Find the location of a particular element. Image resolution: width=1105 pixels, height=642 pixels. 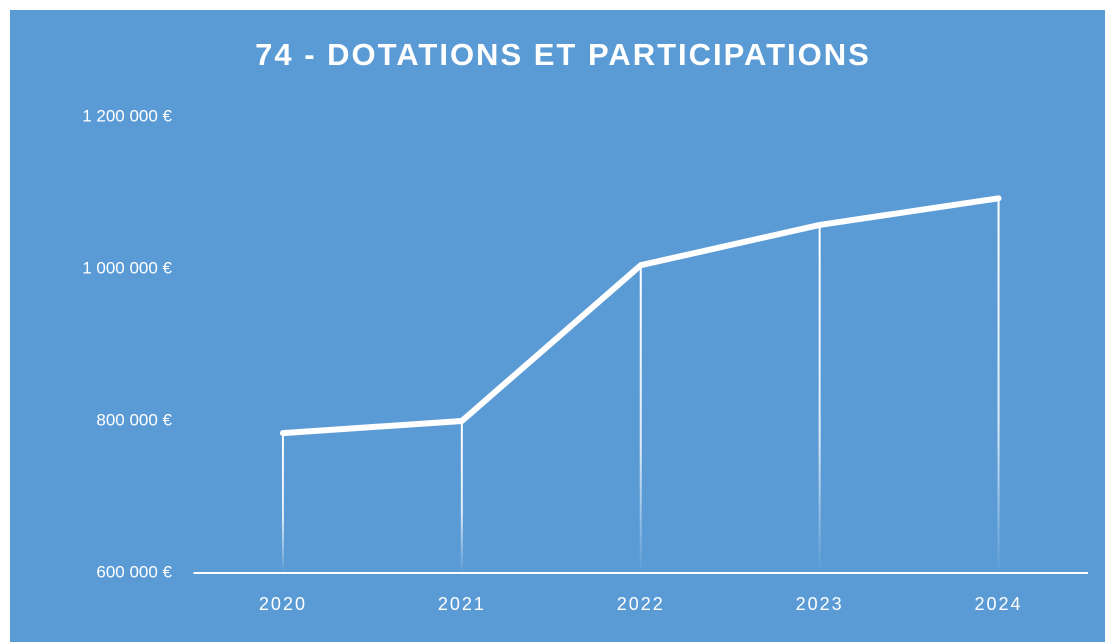

x-tick-label: 2021 is located at coordinates (462, 604).